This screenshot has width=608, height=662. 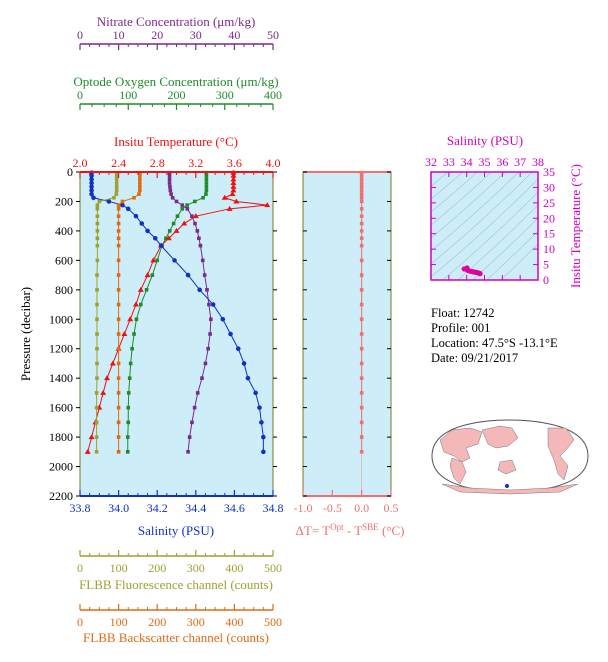 I want to click on nitrate-tick-label: 0, so click(x=80, y=35).